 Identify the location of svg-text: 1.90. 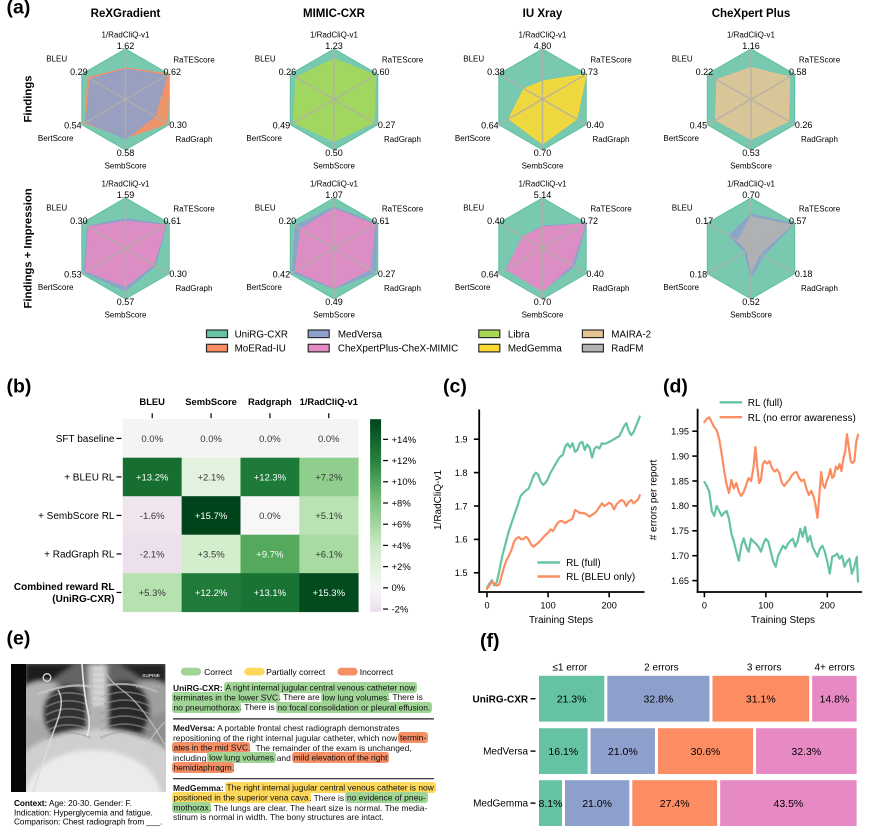
(680, 456).